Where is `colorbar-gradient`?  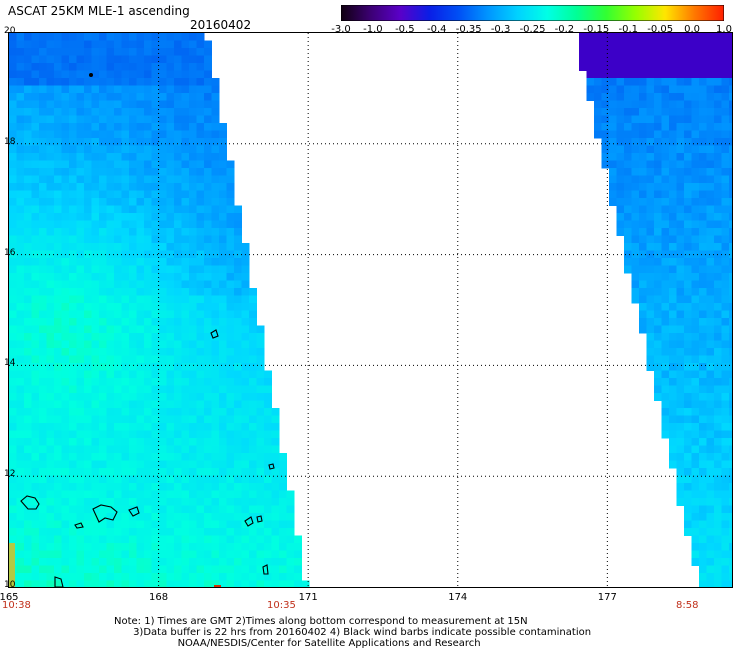 colorbar-gradient is located at coordinates (532, 13).